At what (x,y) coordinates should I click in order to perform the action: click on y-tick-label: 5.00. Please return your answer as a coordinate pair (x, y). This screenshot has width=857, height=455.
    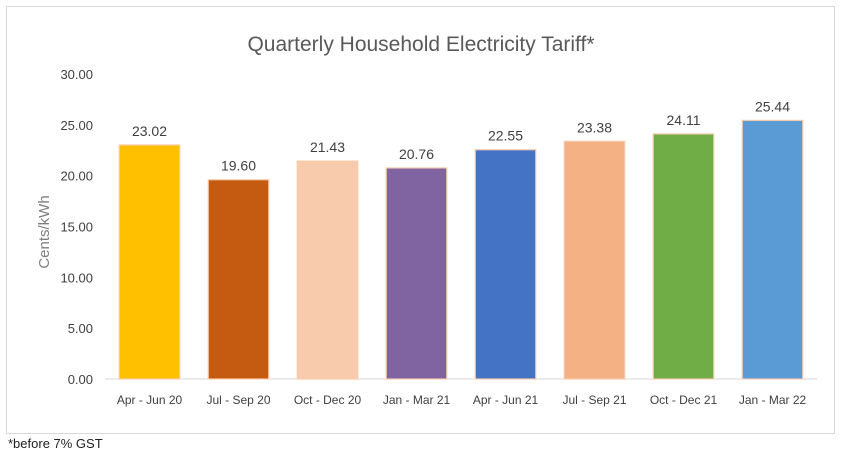
    Looking at the image, I should click on (80, 328).